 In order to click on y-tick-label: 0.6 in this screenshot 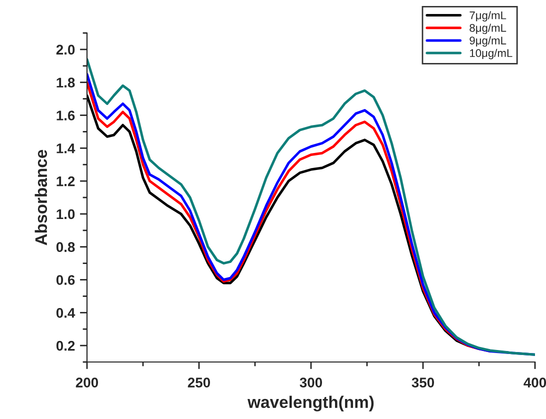, I will do `click(65, 280)`.